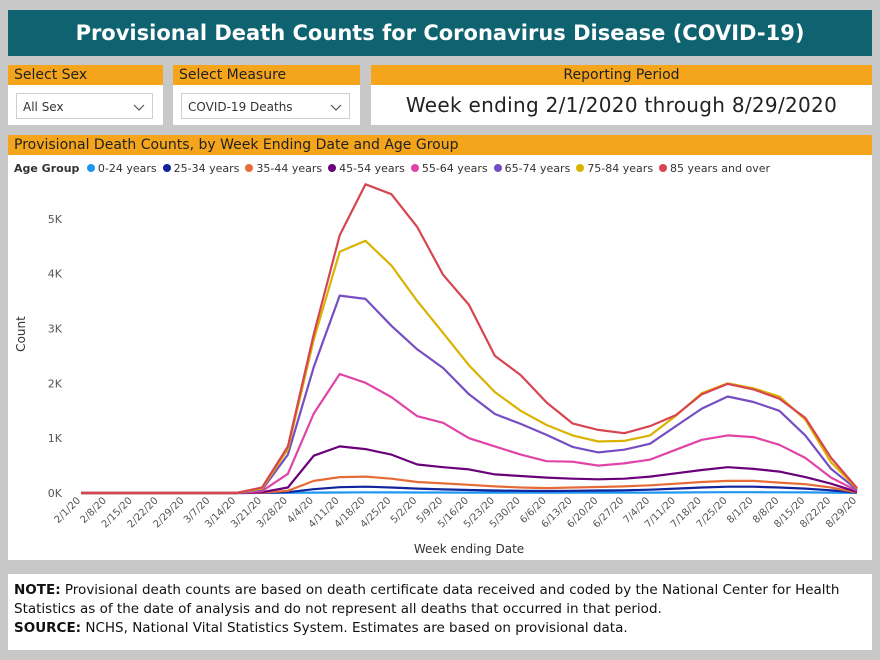  I want to click on reporting-period-label: Reporting Period, so click(621, 75).